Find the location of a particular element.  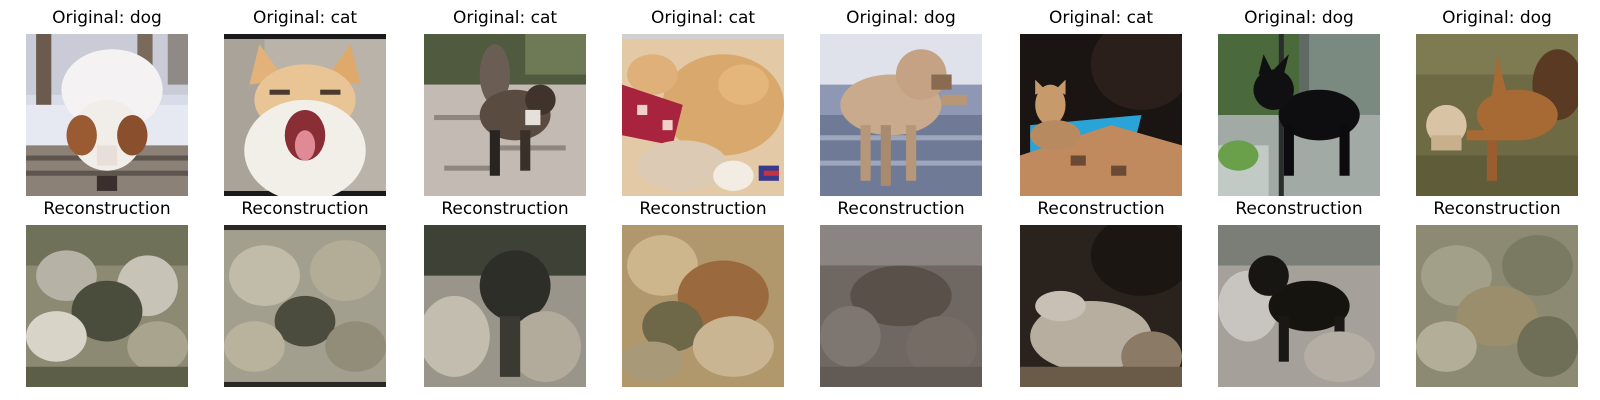

dogs-on-grass-image is located at coordinates (1497, 115).